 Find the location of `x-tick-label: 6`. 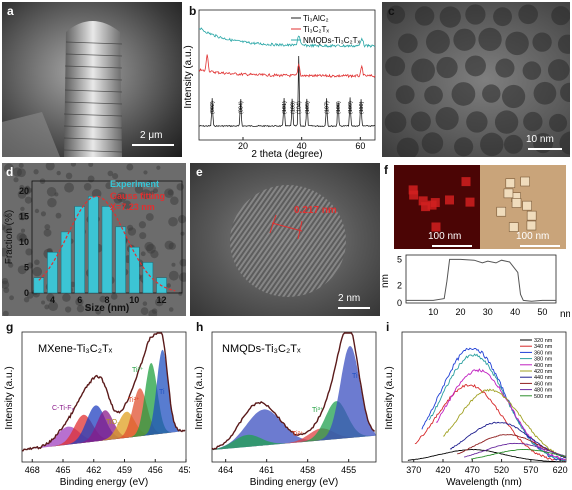

x-tick-label: 6 is located at coordinates (79, 300).